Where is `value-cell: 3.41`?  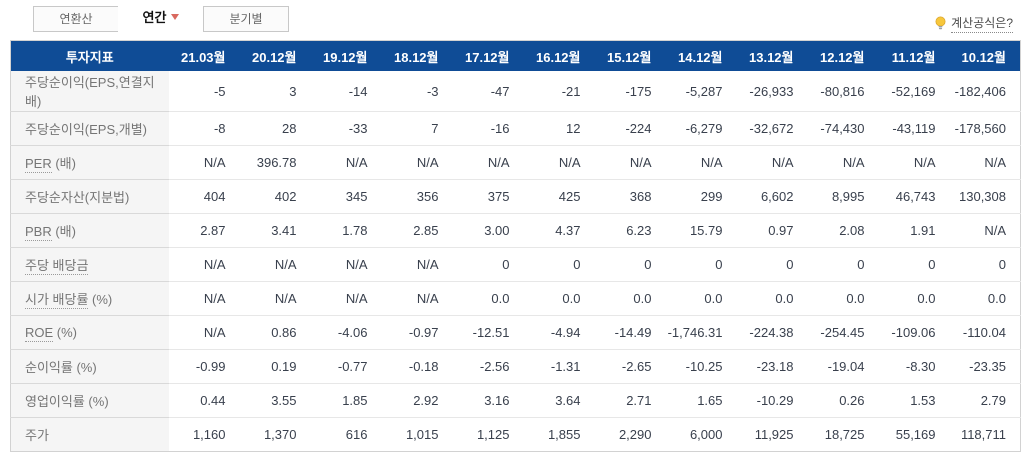
value-cell: 3.41 is located at coordinates (275, 230).